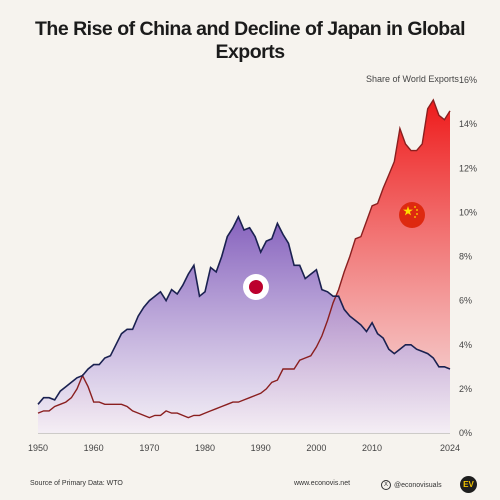 This screenshot has height=500, width=500. I want to click on social-handle-text: @econovisuals, so click(418, 485).